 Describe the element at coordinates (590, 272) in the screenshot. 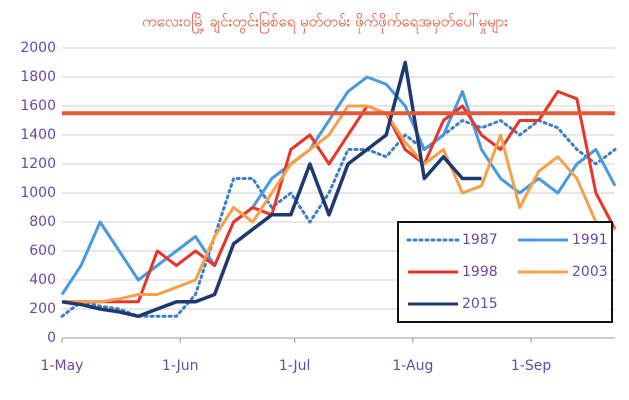

I see `legend-label: 2003` at that location.